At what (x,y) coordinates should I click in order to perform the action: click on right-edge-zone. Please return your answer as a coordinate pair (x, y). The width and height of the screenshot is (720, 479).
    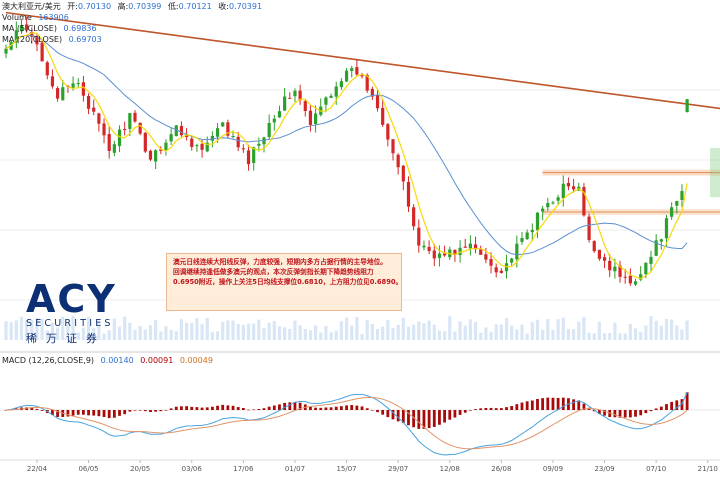
    Looking at the image, I should click on (715, 173).